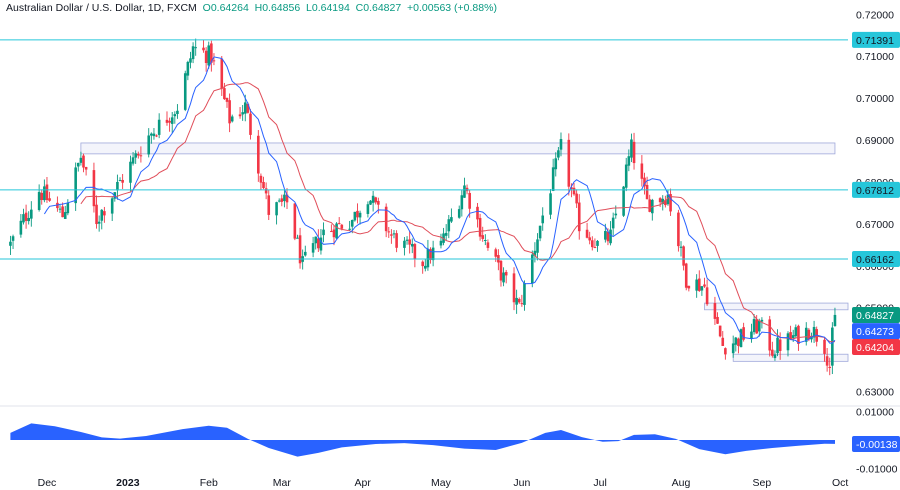 The width and height of the screenshot is (900, 490). What do you see at coordinates (776, 306) in the screenshot?
I see `sr-zone` at bounding box center [776, 306].